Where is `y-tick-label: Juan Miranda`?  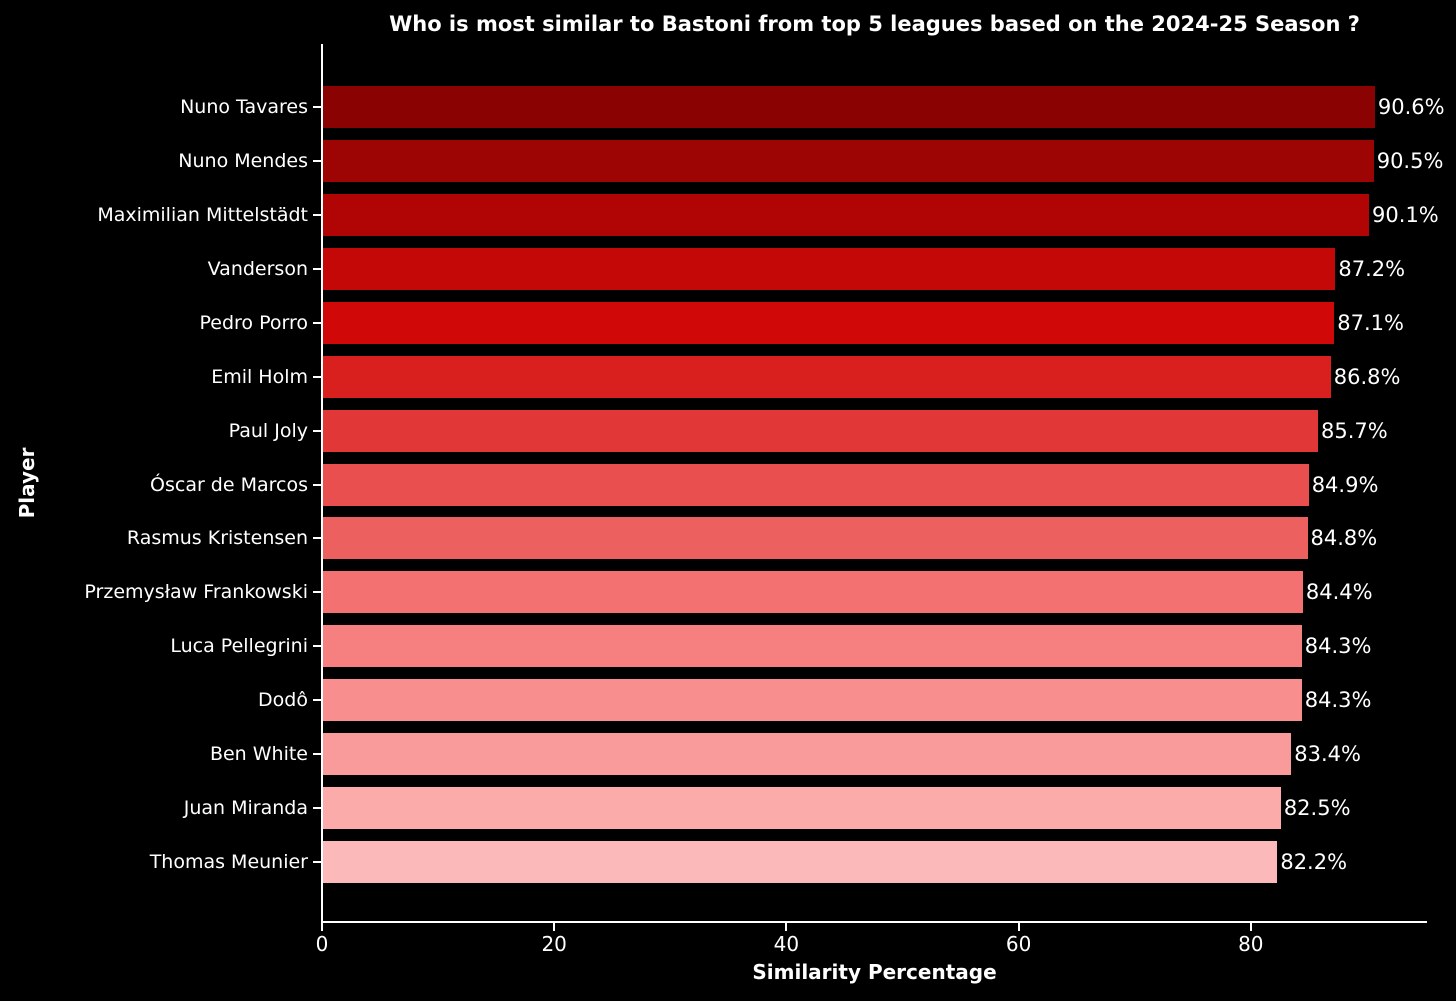 y-tick-label: Juan Miranda is located at coordinates (245, 808).